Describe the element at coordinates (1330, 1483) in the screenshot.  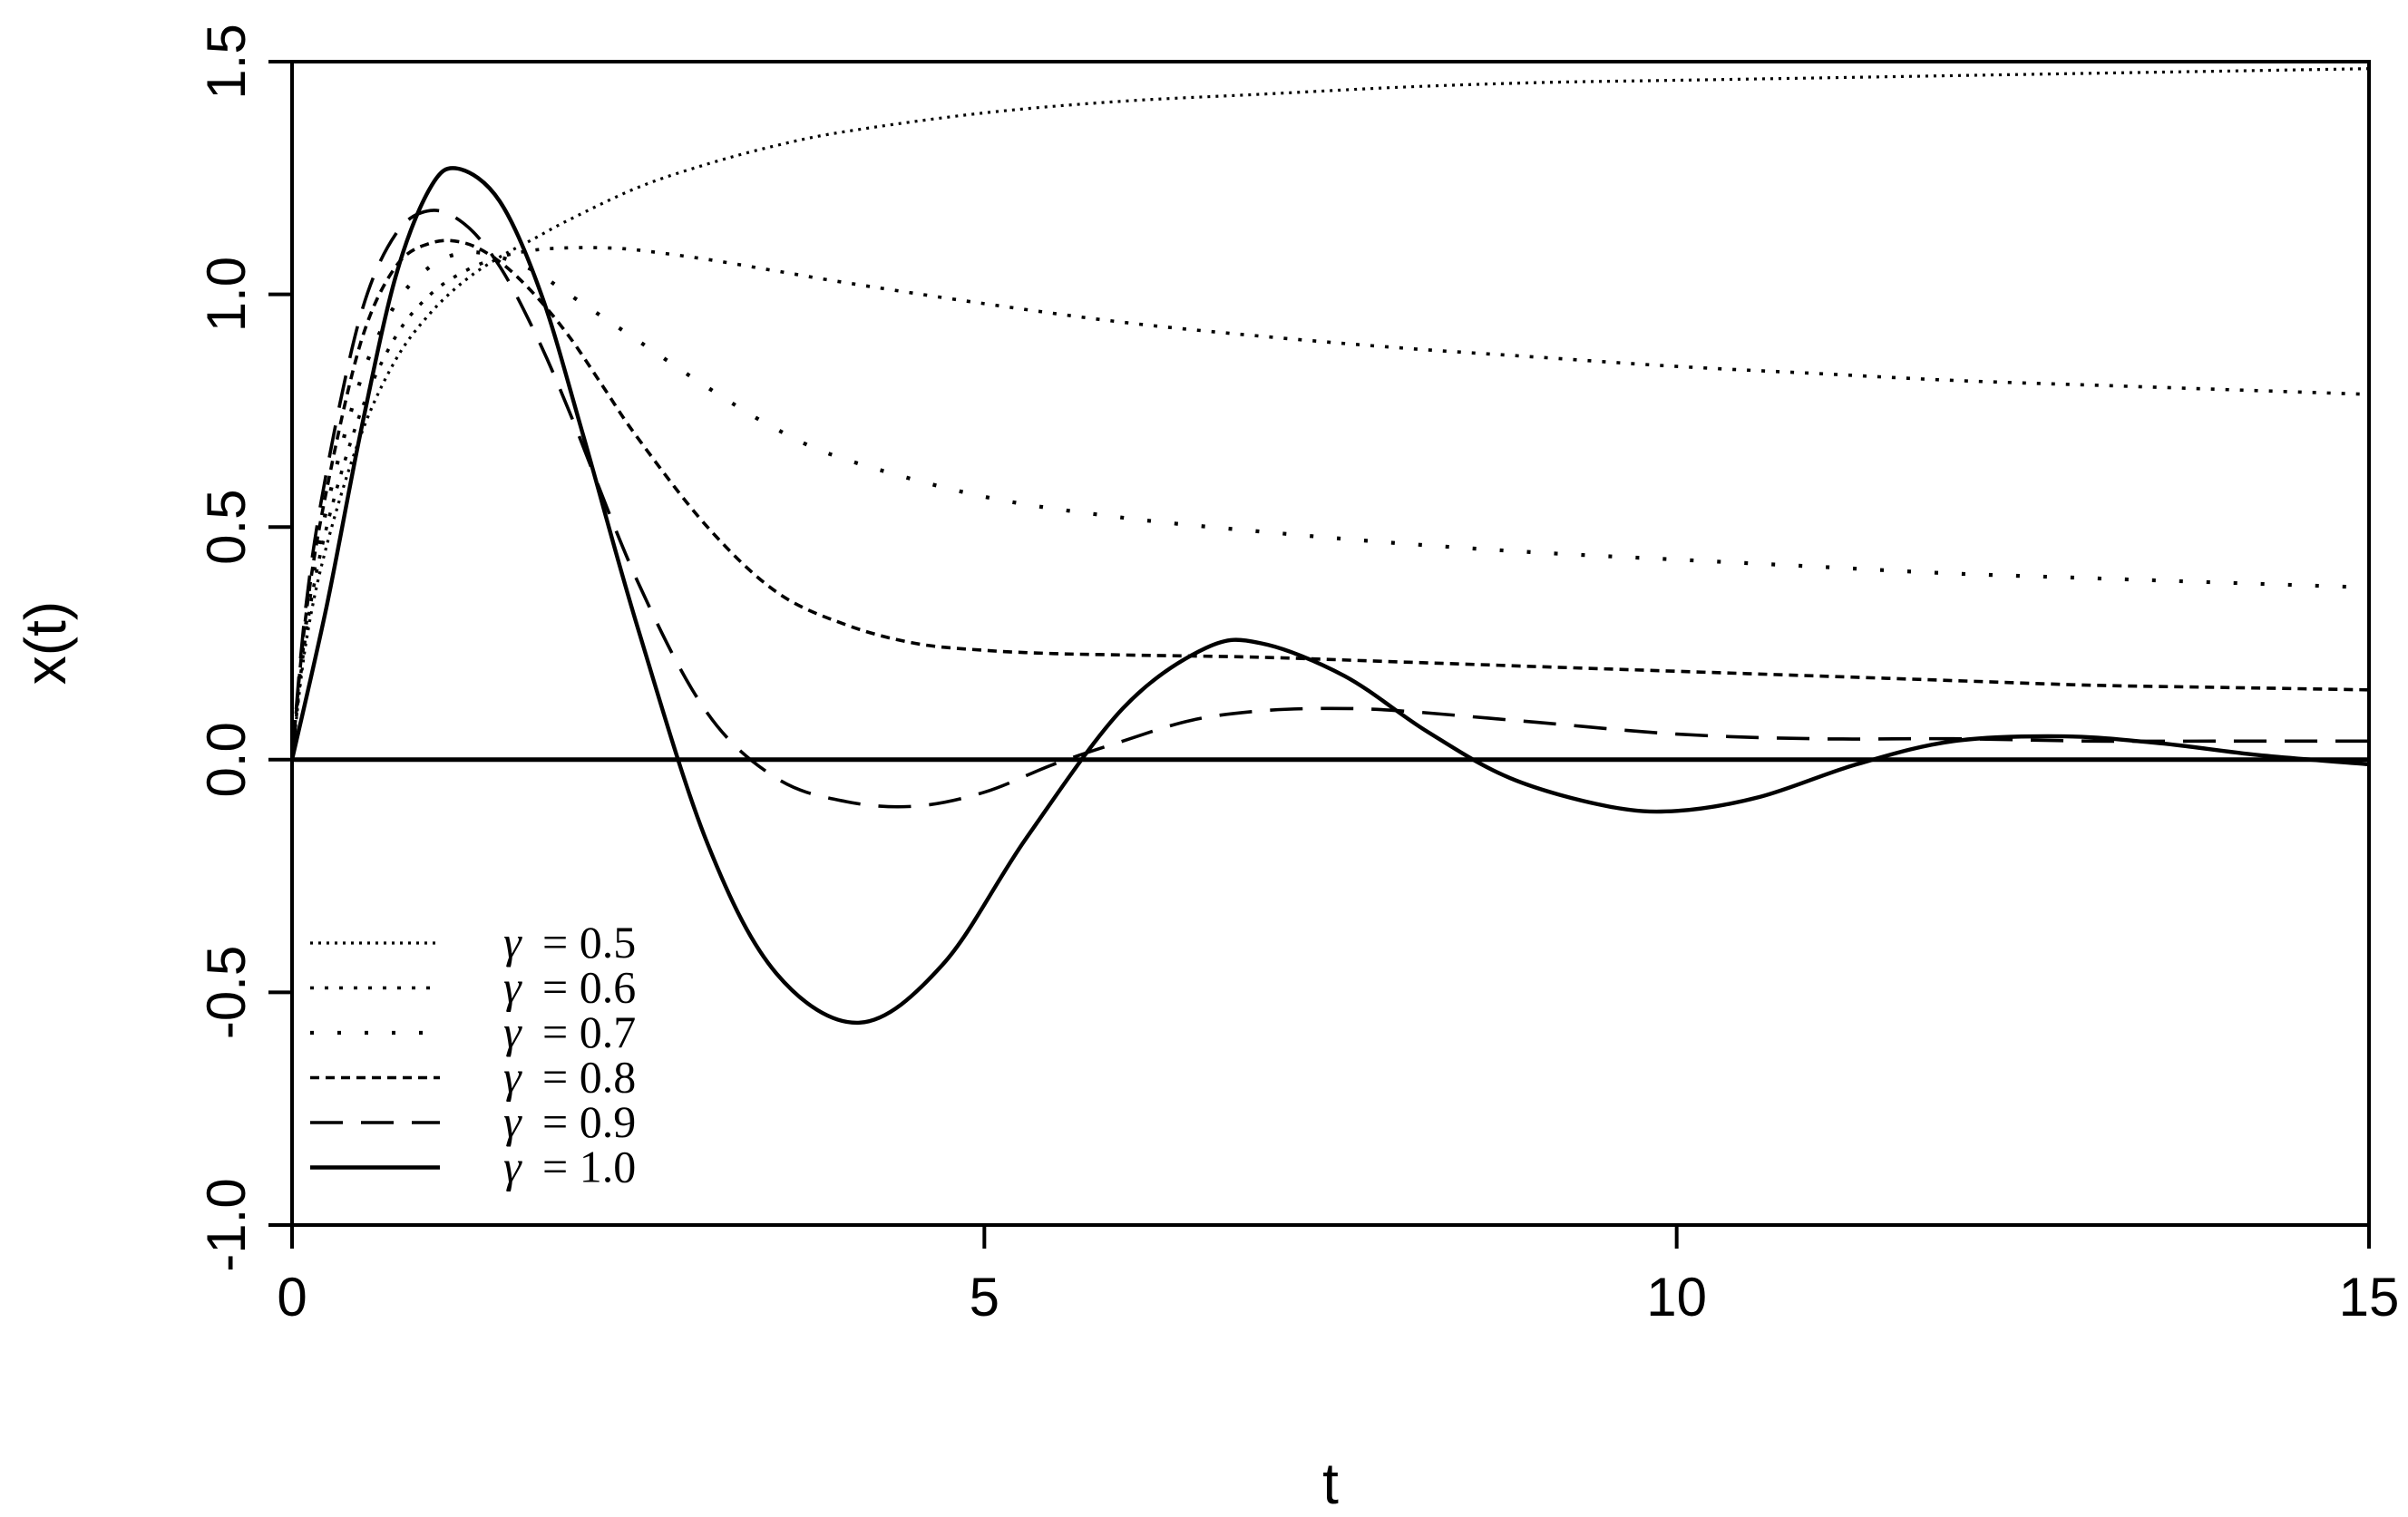
I see `x-axis-title: t` at that location.